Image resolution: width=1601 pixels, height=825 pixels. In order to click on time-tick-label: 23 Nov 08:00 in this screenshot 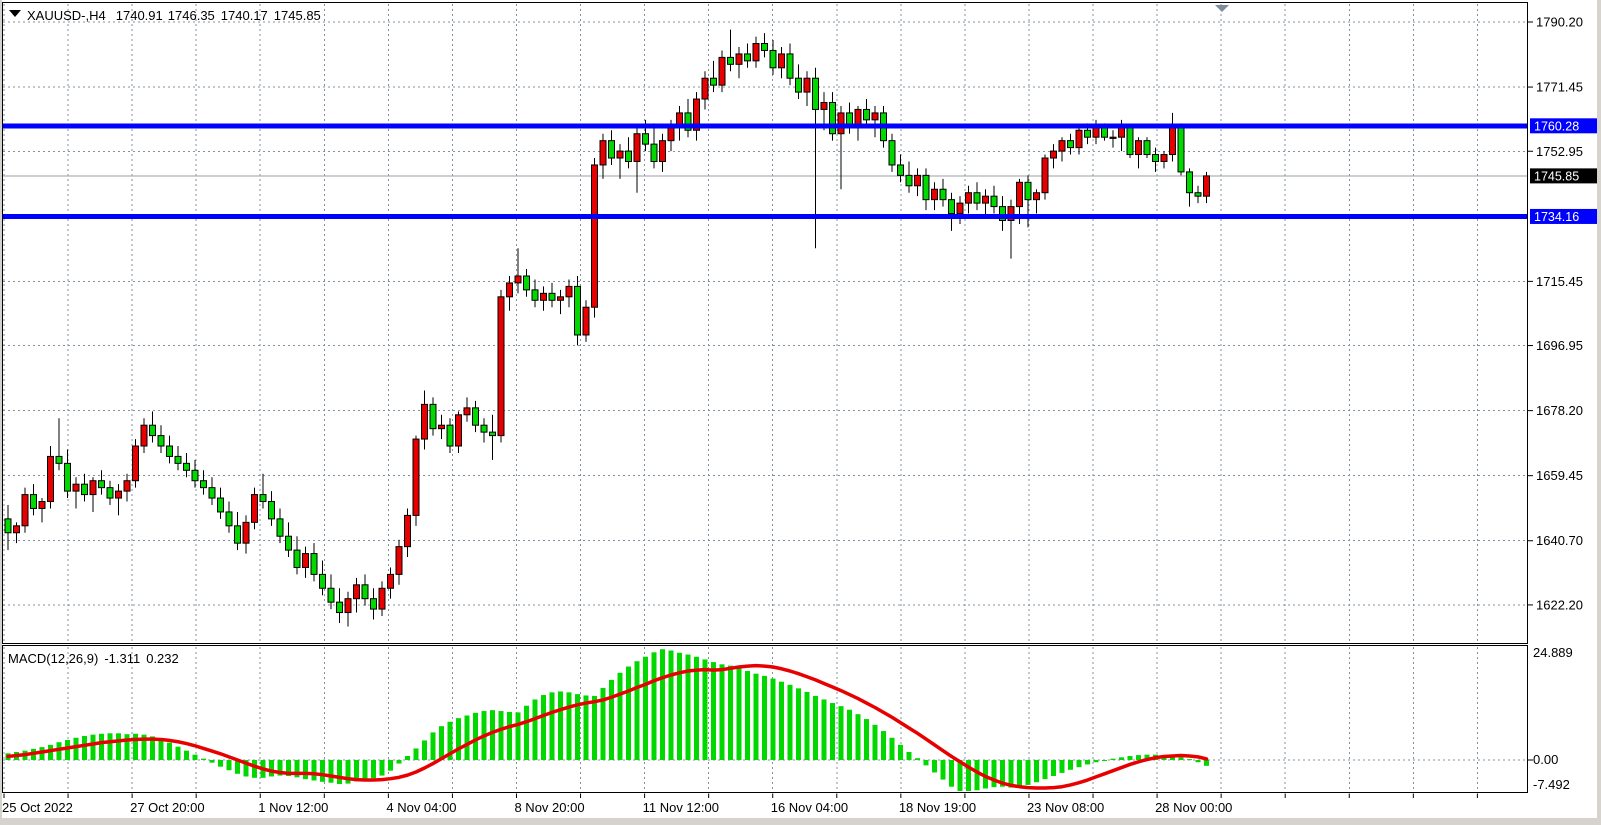, I will do `click(1065, 807)`.